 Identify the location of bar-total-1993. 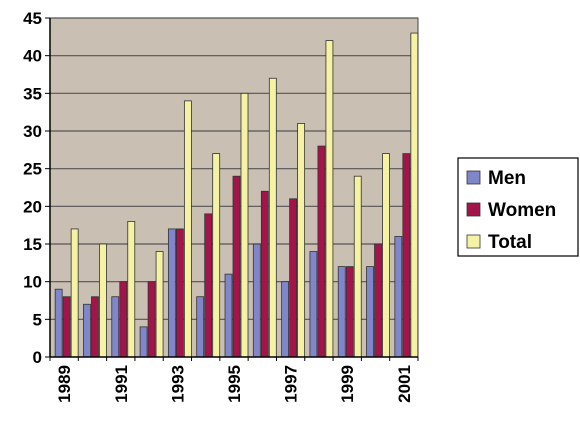
(187, 229).